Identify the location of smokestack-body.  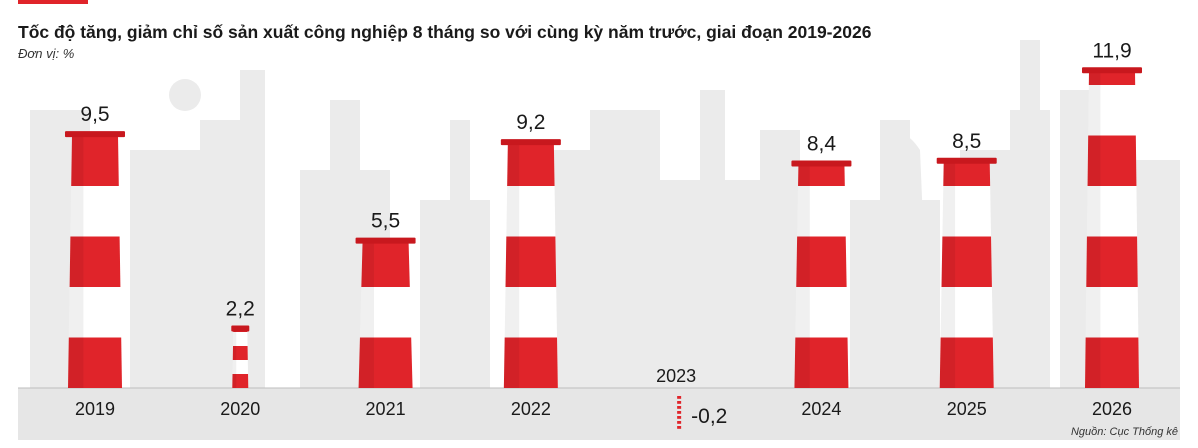
(1112, 229).